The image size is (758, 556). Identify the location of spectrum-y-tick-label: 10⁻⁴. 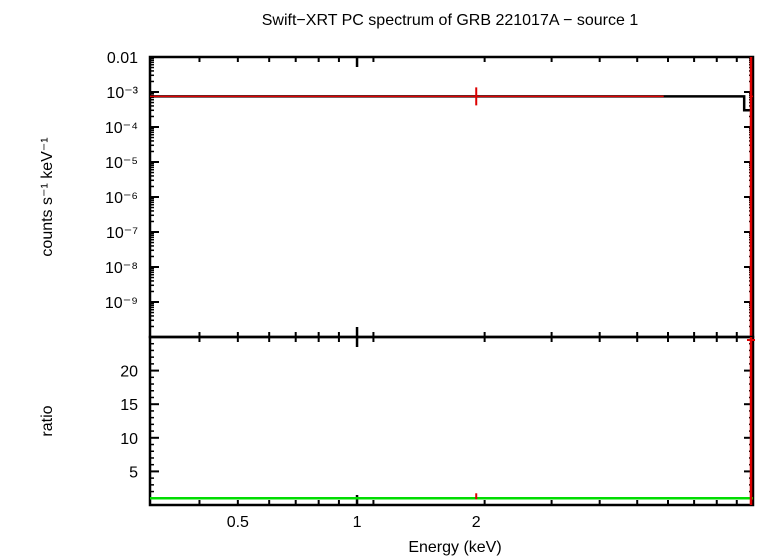
(121, 128).